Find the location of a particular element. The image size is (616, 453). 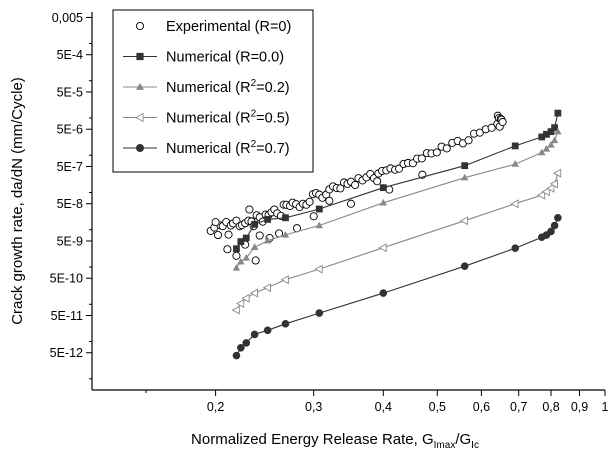

y-axis-title: Crack growth rate, da/dN (mm/Cycle) is located at coordinates (17, 201).